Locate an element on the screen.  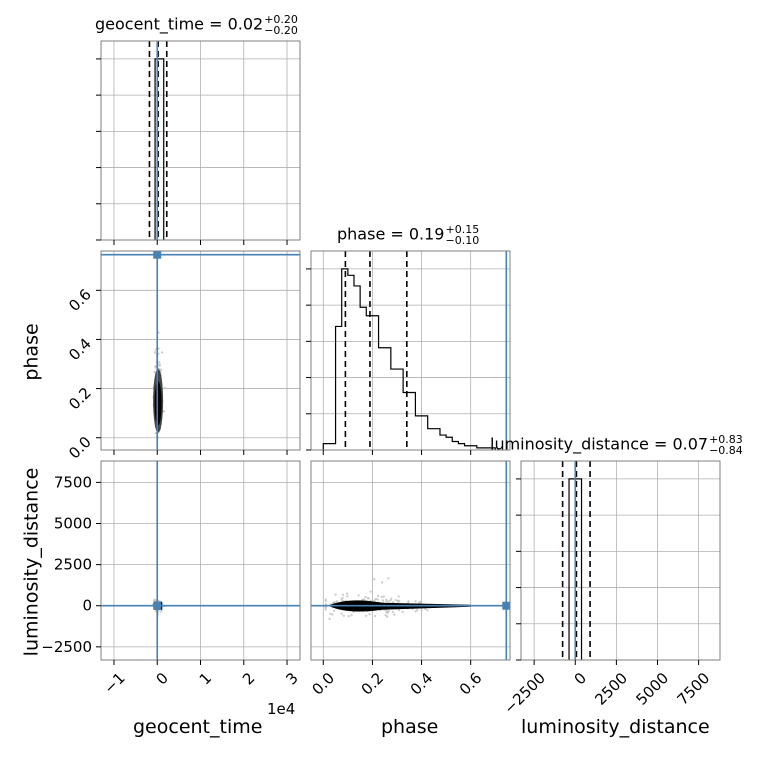
y-tick-label-phase: 0.6 is located at coordinates (80, 300).